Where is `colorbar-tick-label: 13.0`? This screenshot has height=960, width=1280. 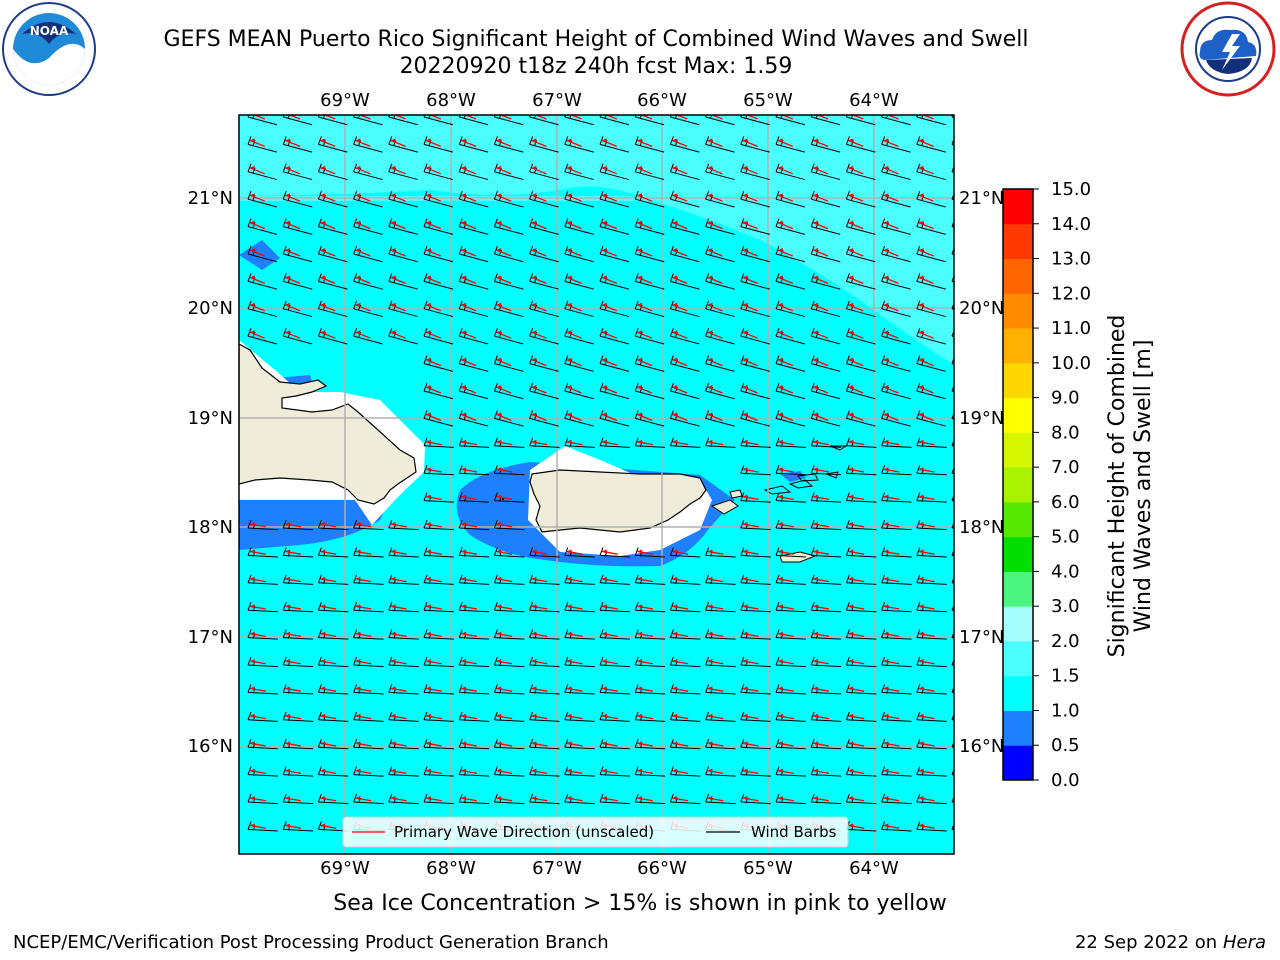
colorbar-tick-label: 13.0 is located at coordinates (1071, 259).